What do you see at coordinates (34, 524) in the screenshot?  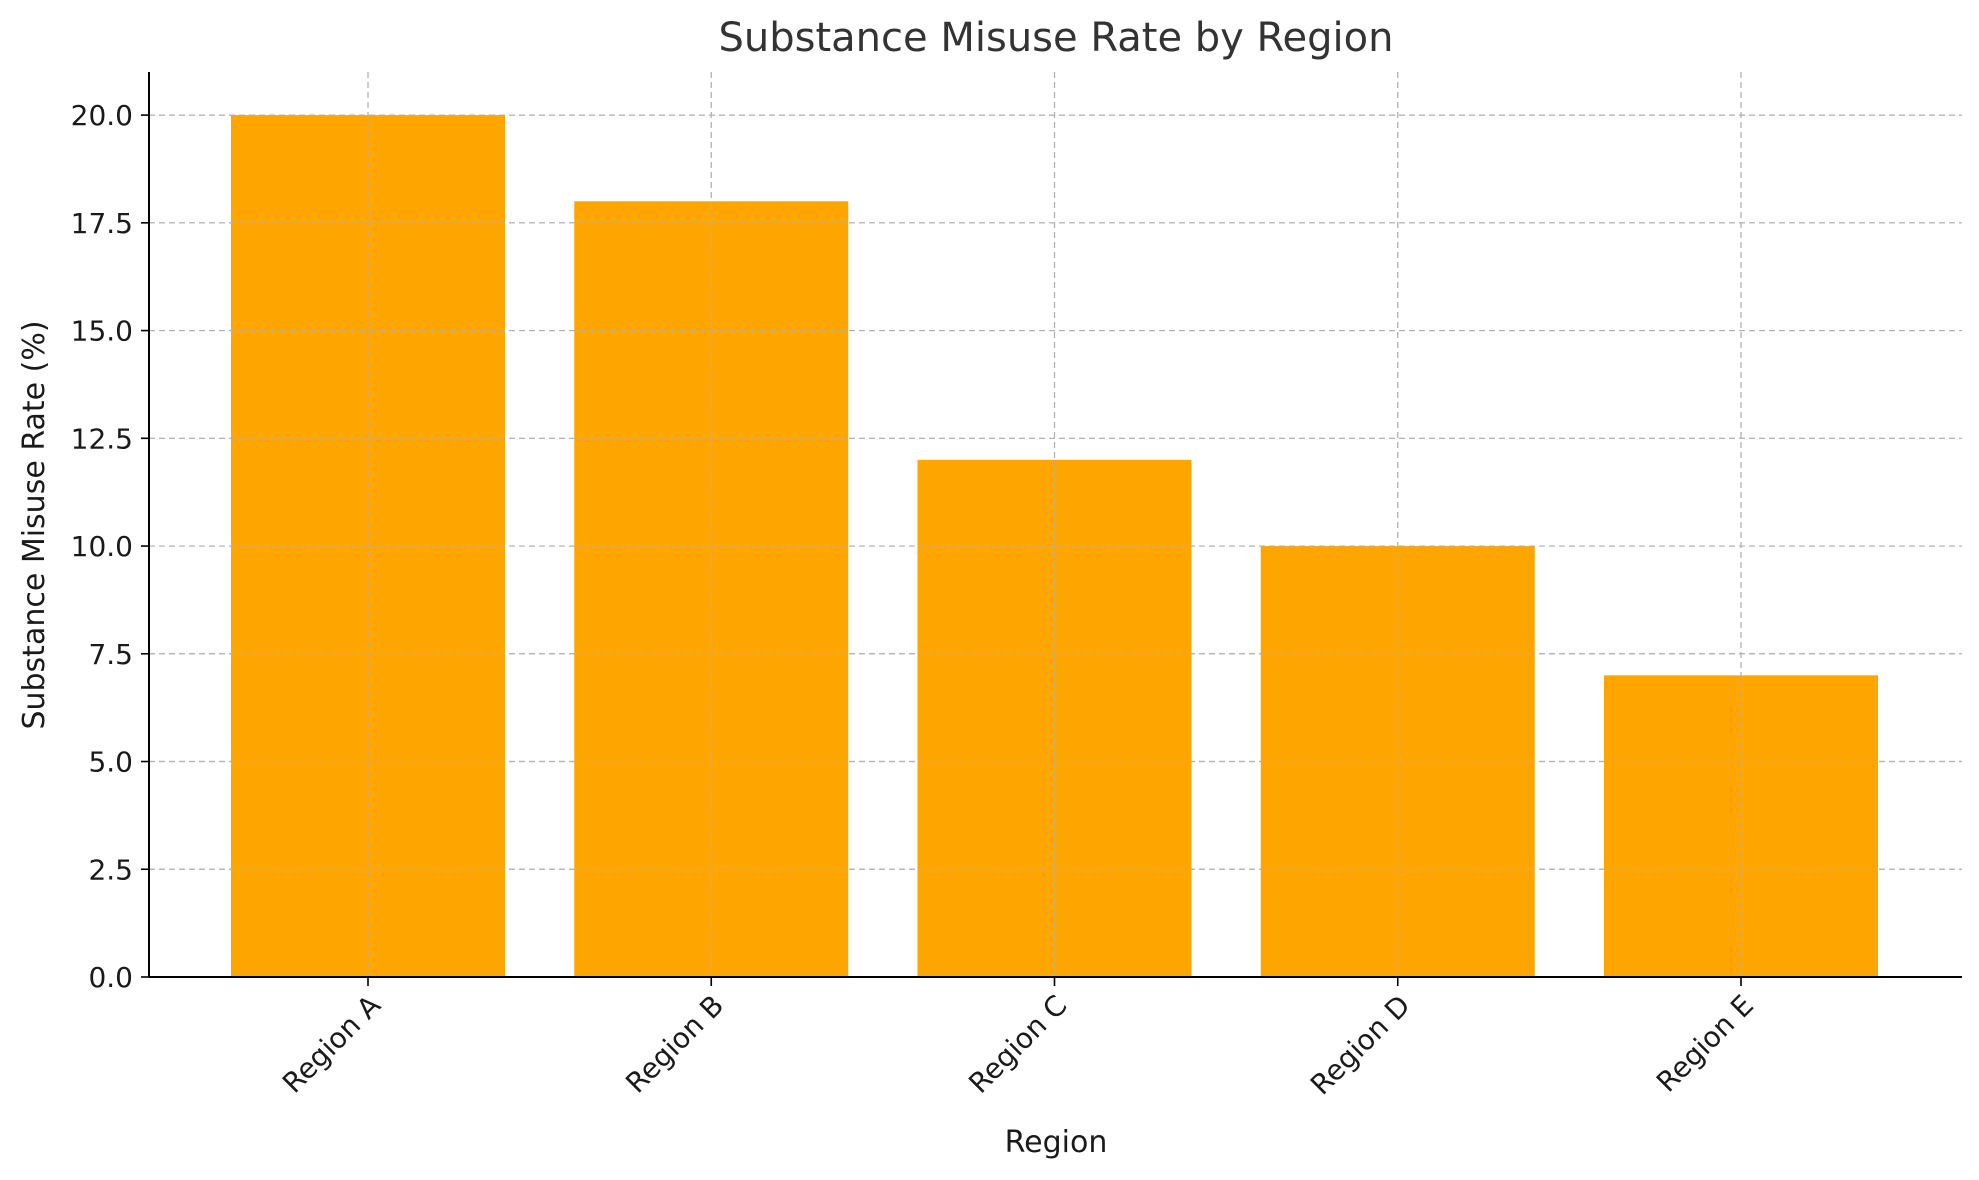 I see `y-axis-label: Substance Misuse Rate (%)` at bounding box center [34, 524].